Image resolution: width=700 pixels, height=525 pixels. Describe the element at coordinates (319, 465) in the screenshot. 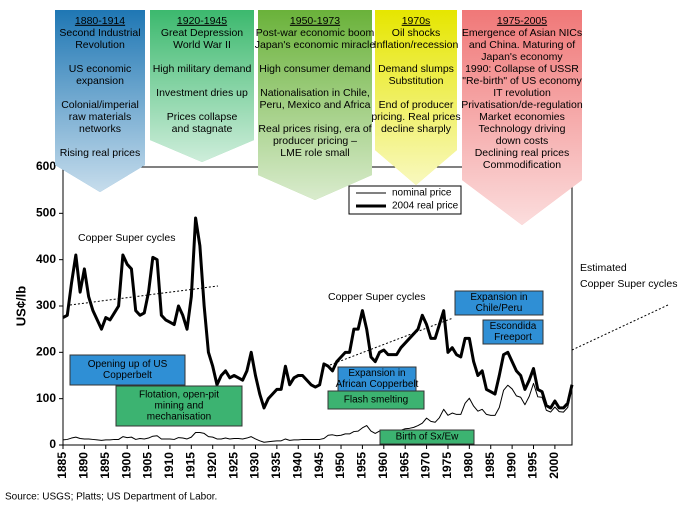

I see `x-tick-label: 1945` at that location.